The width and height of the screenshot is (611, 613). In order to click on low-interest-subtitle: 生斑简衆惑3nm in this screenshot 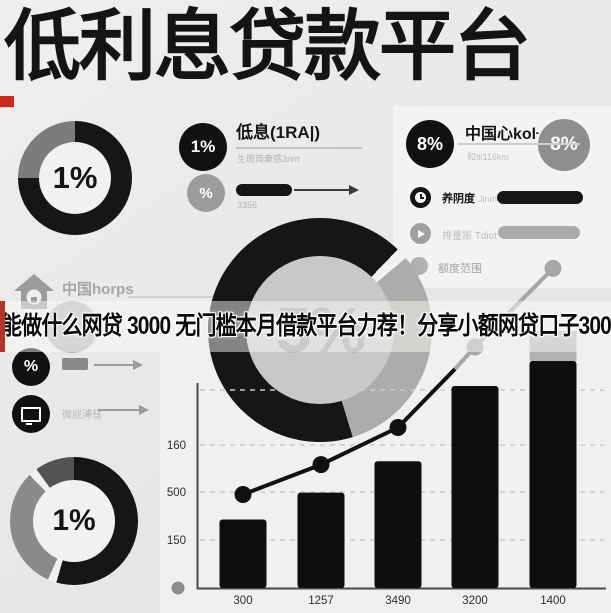, I will do `click(268, 159)`.